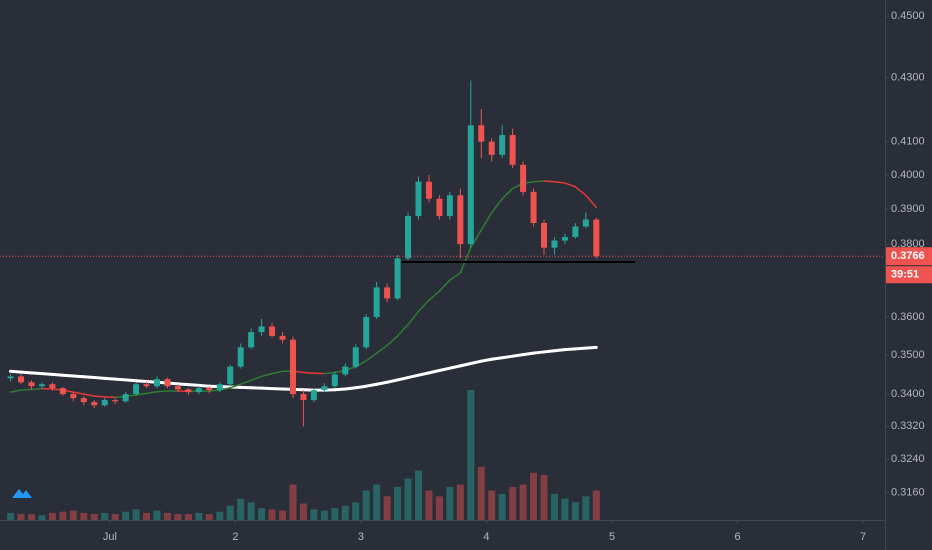 The height and width of the screenshot is (550, 932). I want to click on last-price-label: 0.3766, so click(908, 256).